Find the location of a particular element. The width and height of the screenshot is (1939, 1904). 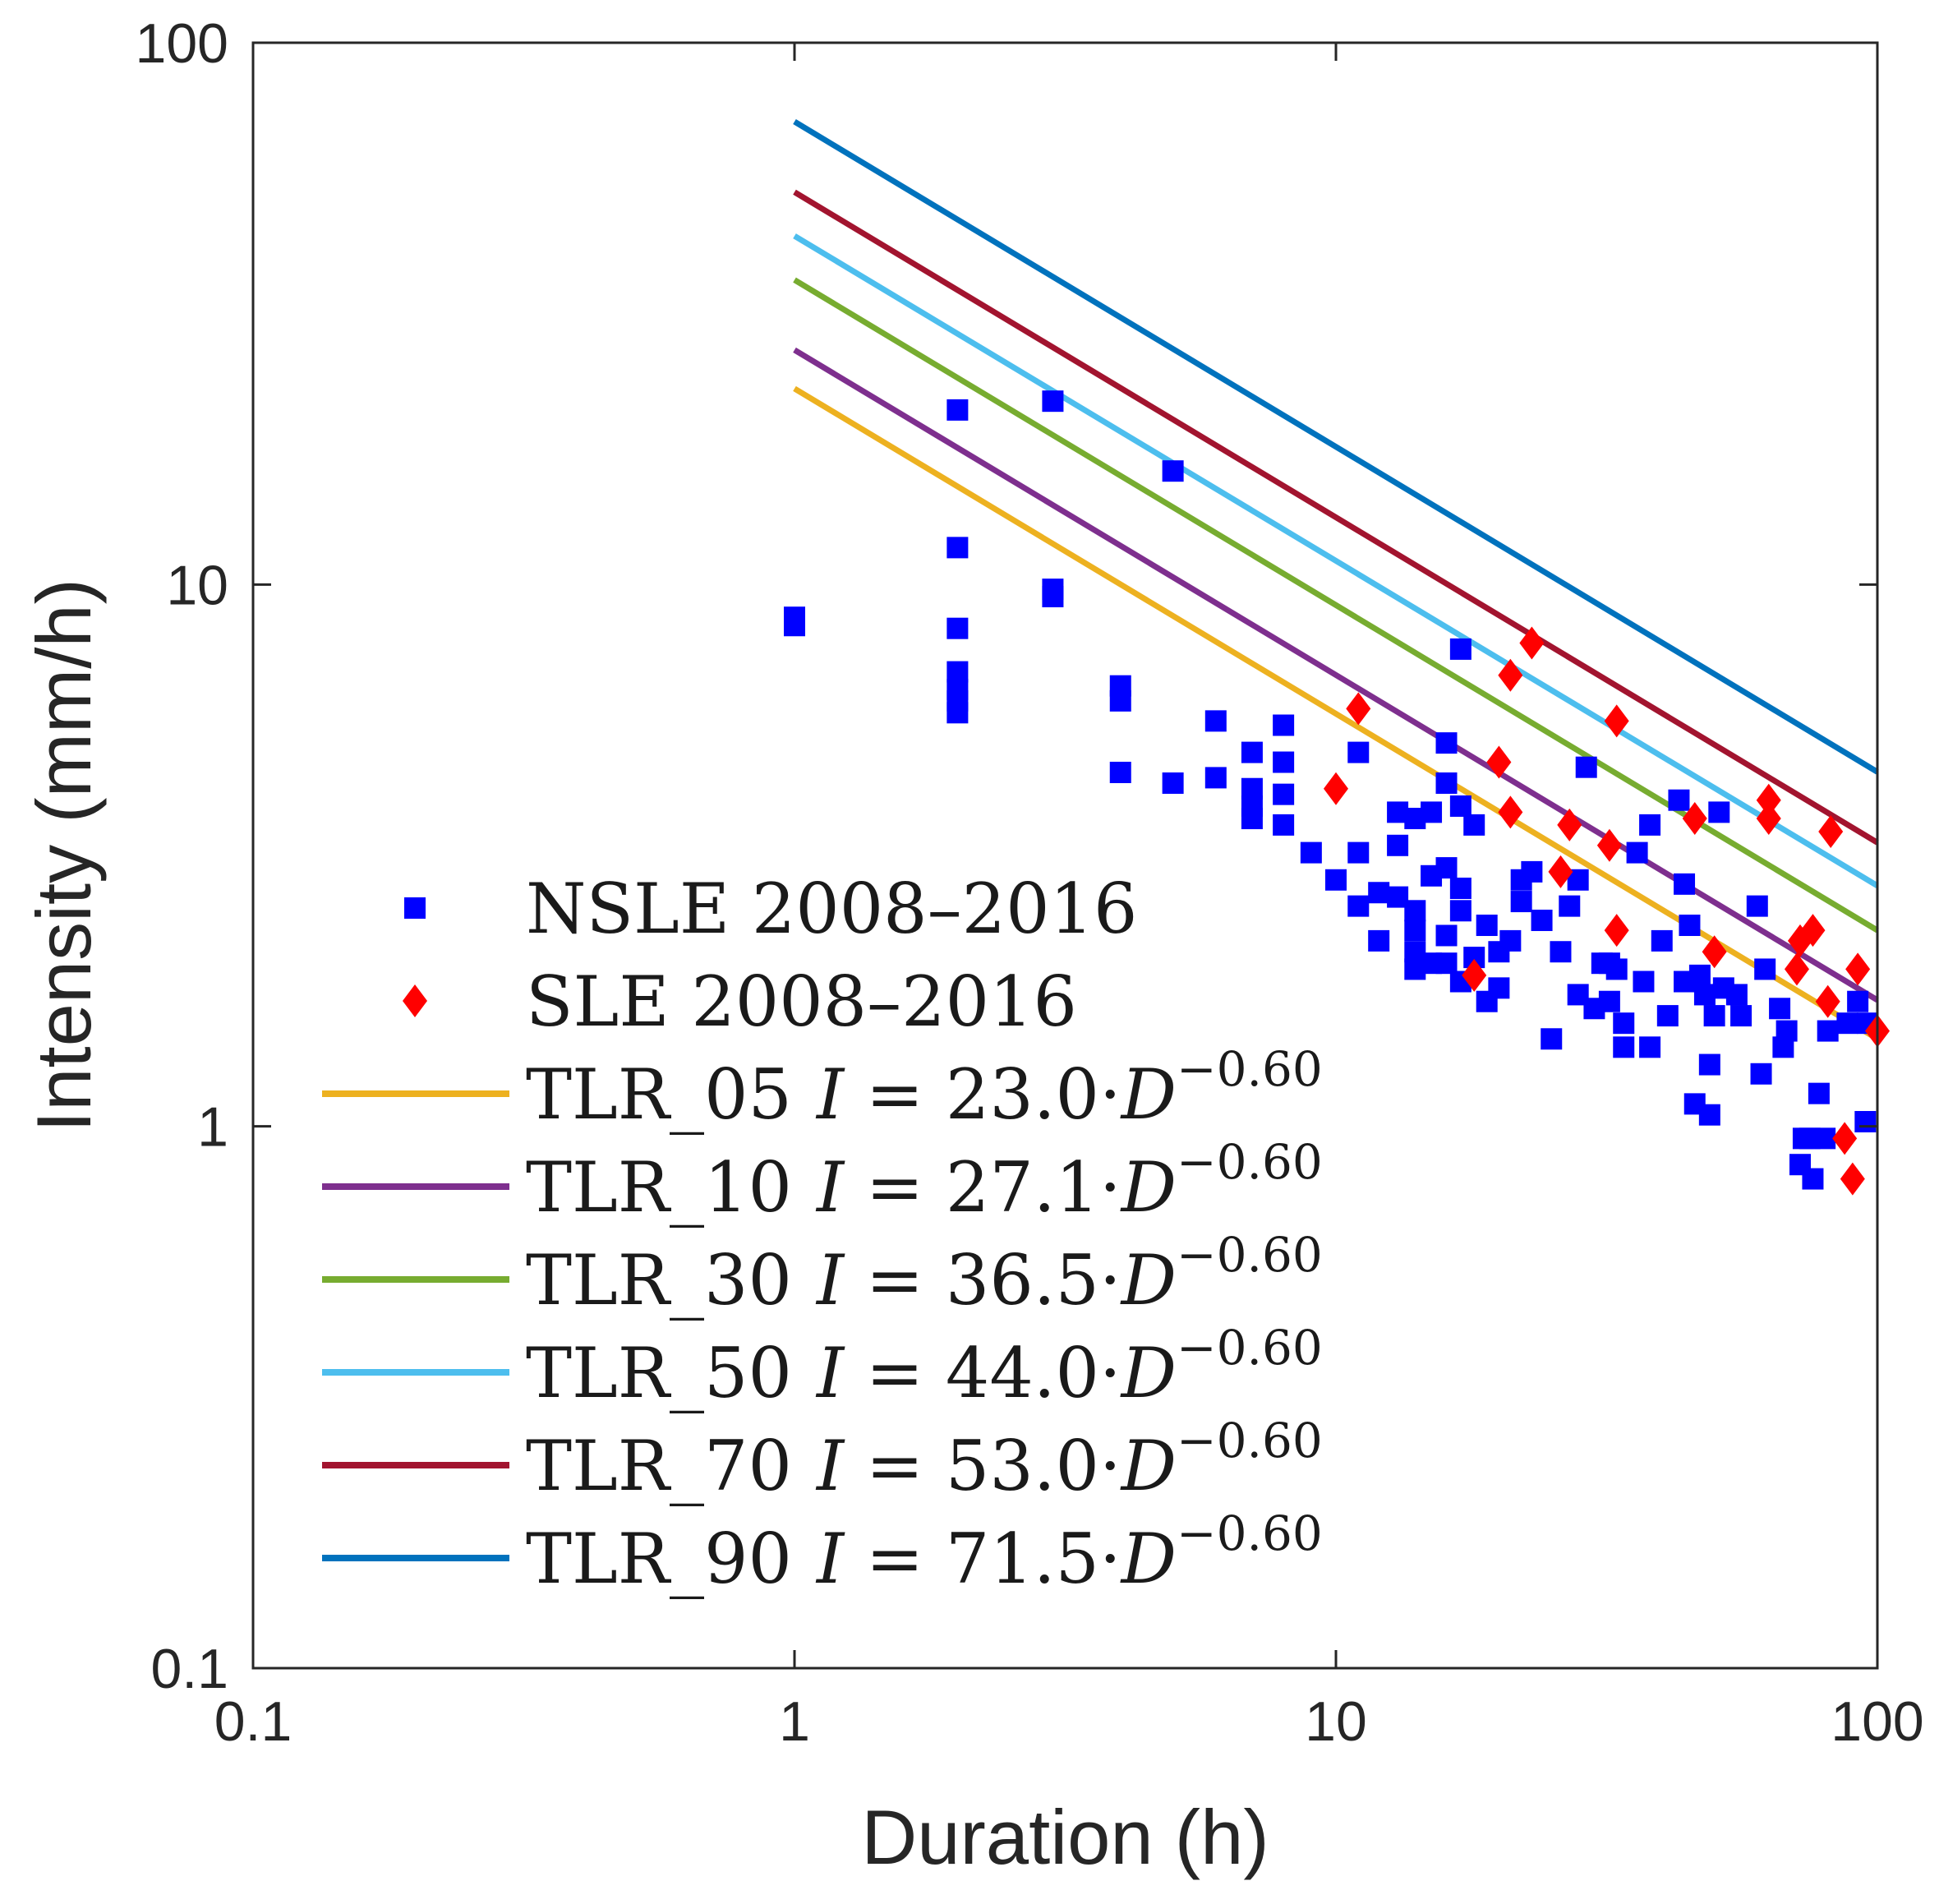

legend-item: TLR_90 I = 71.5·D−0.60 is located at coordinates (822, 1552).